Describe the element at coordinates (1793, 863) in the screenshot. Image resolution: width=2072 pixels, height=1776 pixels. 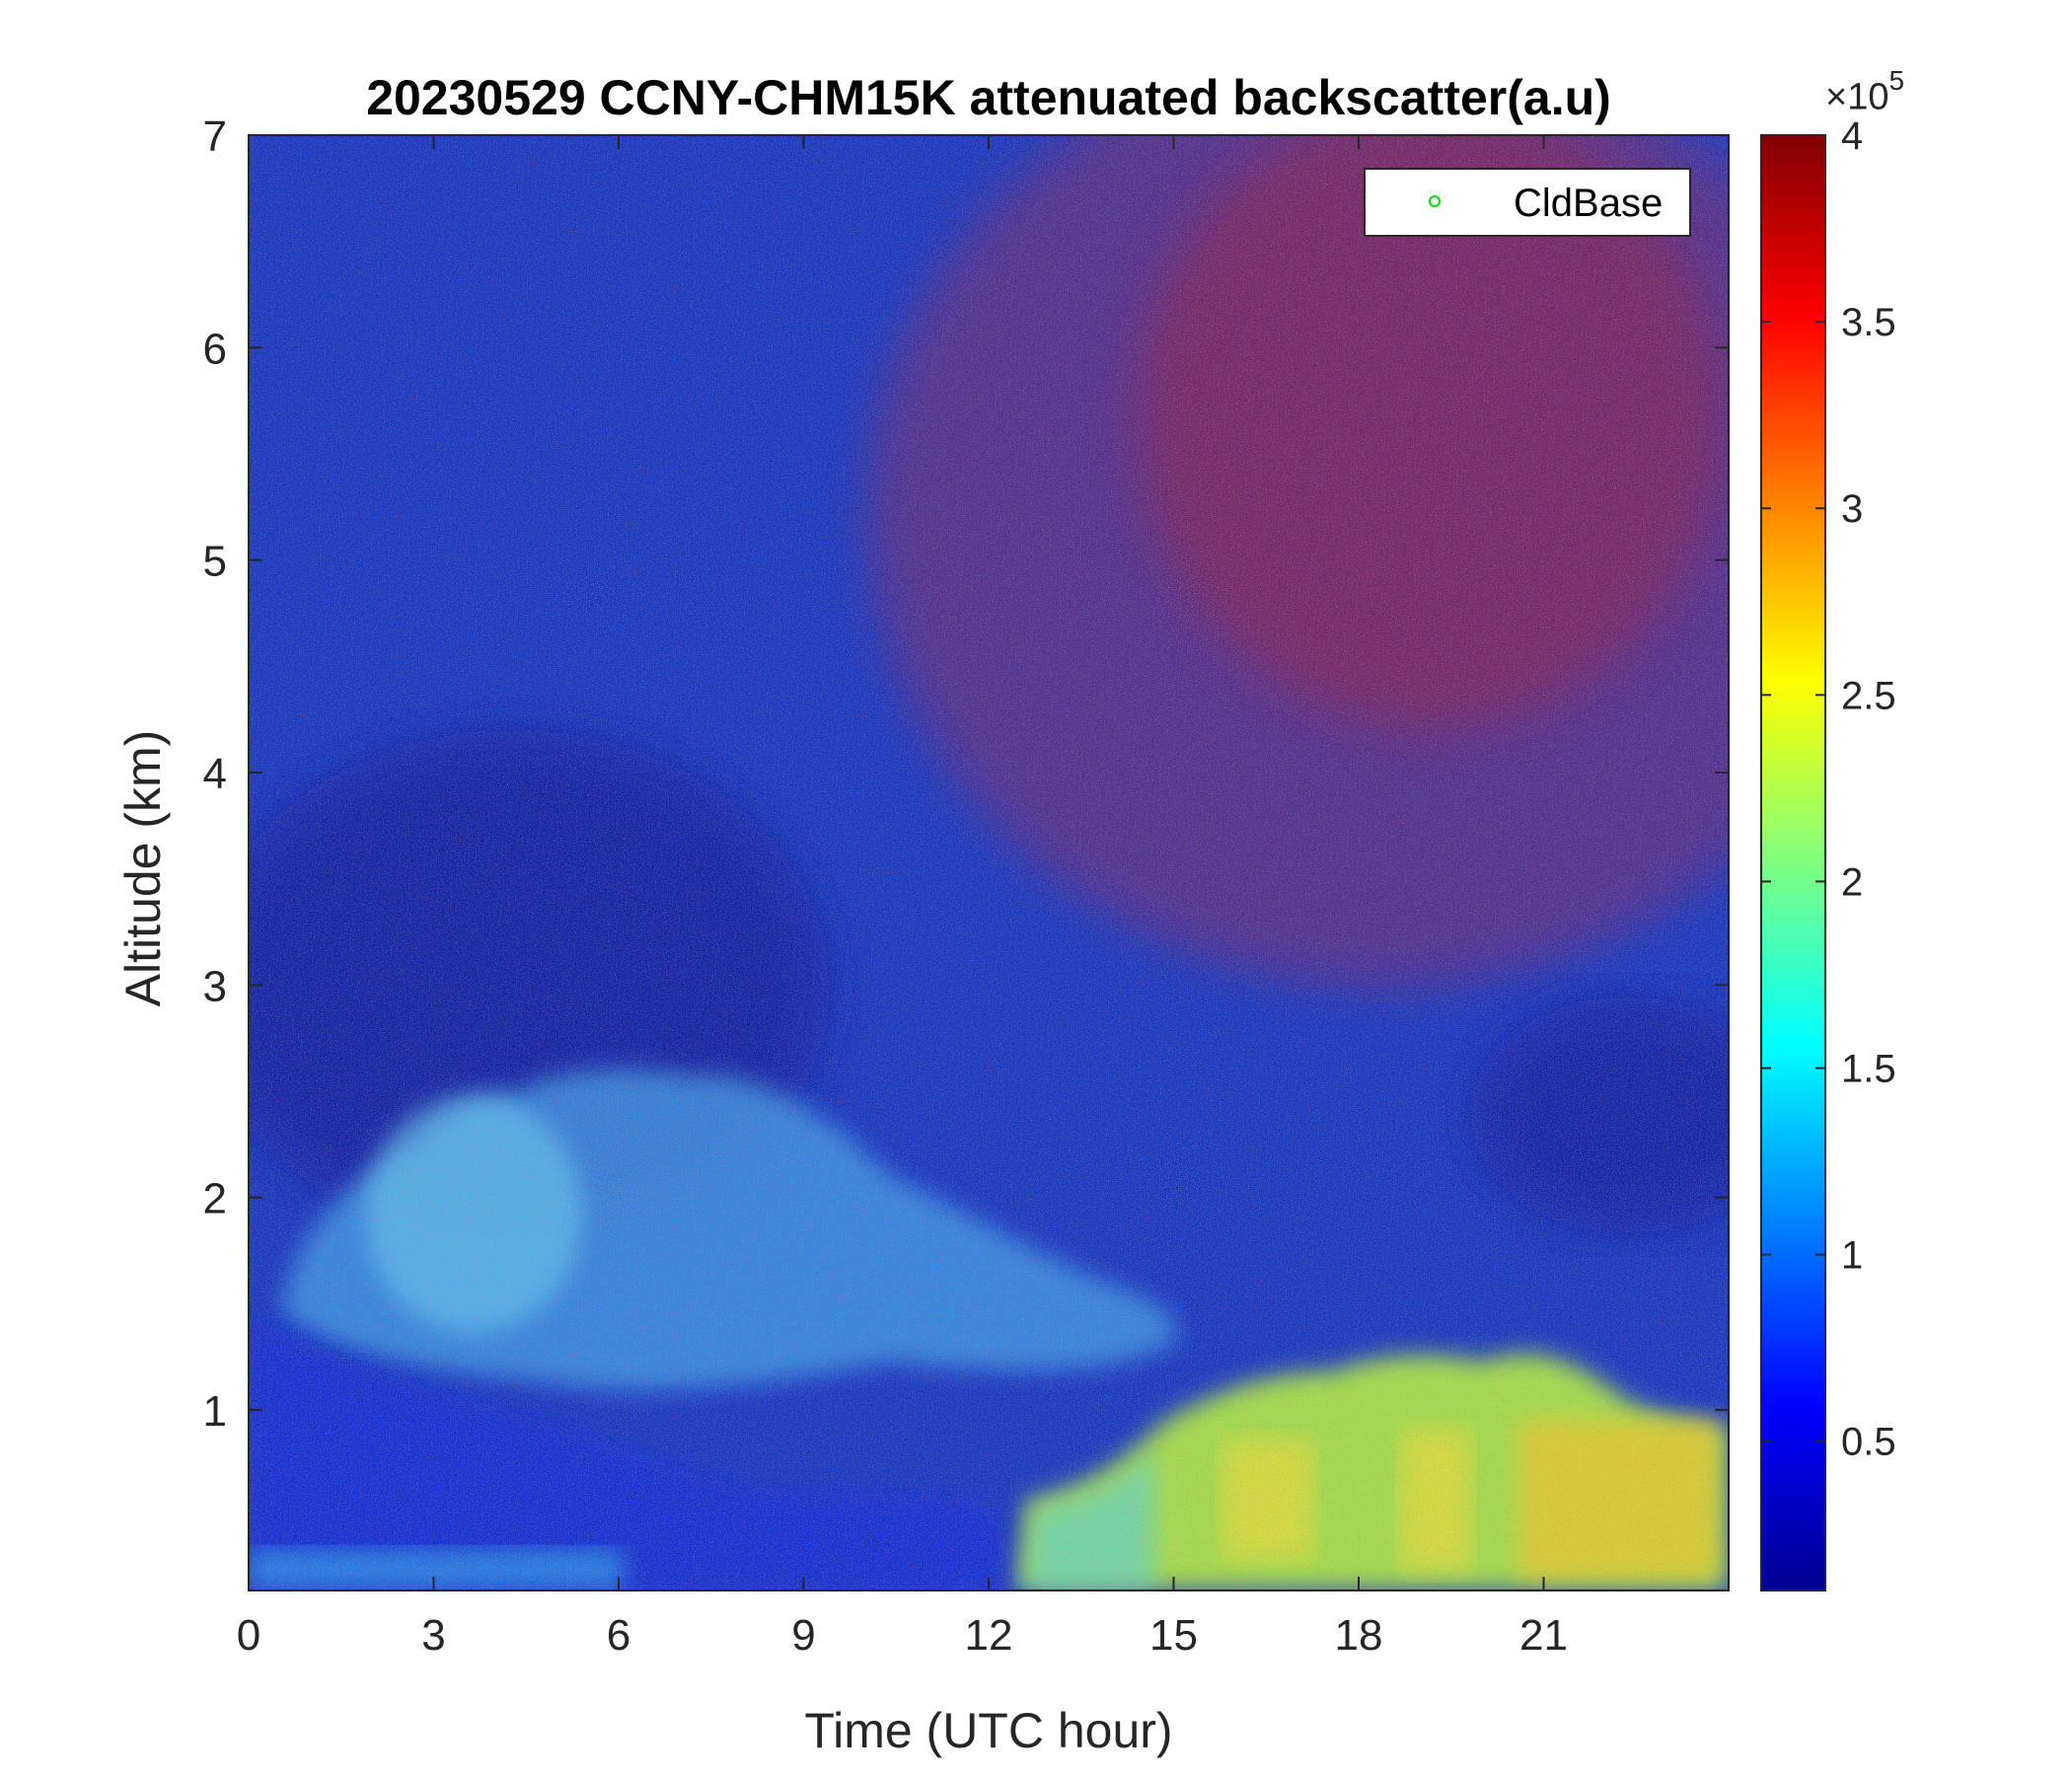
I see `colorbar` at that location.